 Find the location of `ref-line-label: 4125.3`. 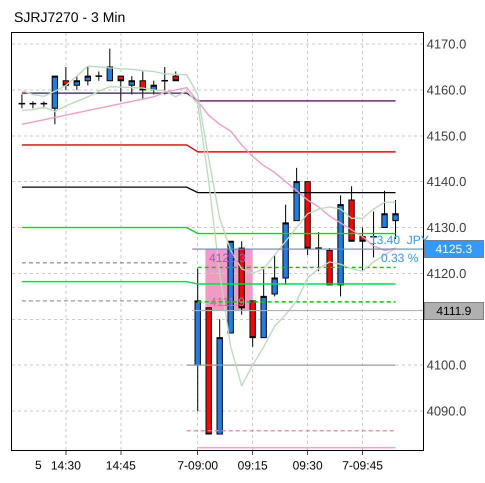

ref-line-label: 4125.3 is located at coordinates (454, 249).